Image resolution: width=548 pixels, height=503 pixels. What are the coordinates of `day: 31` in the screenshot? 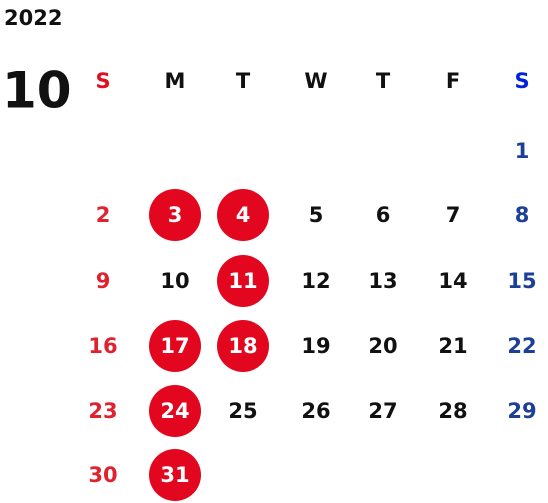 It's located at (174, 475).